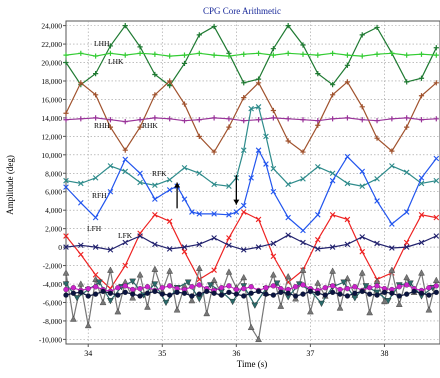  Describe the element at coordinates (53, 173) in the screenshot. I see `y-tick-label: 8,000` at that location.